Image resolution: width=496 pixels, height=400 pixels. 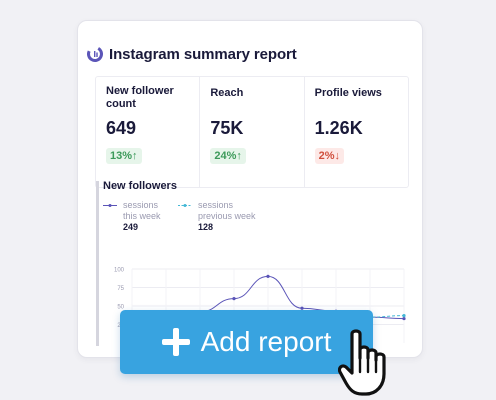 What do you see at coordinates (120, 308) in the screenshot?
I see `y-tick-label: 50` at bounding box center [120, 308].